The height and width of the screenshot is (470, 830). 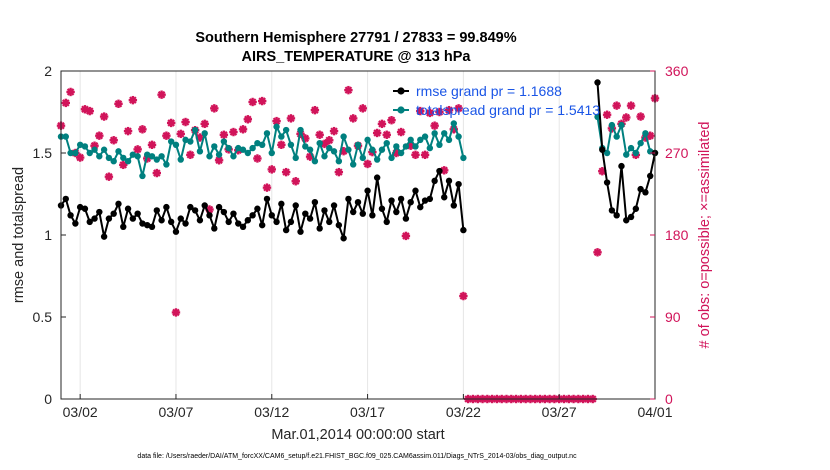 What do you see at coordinates (19, 235) in the screenshot?
I see `y-axis-label: rmse and totalspread` at bounding box center [19, 235].